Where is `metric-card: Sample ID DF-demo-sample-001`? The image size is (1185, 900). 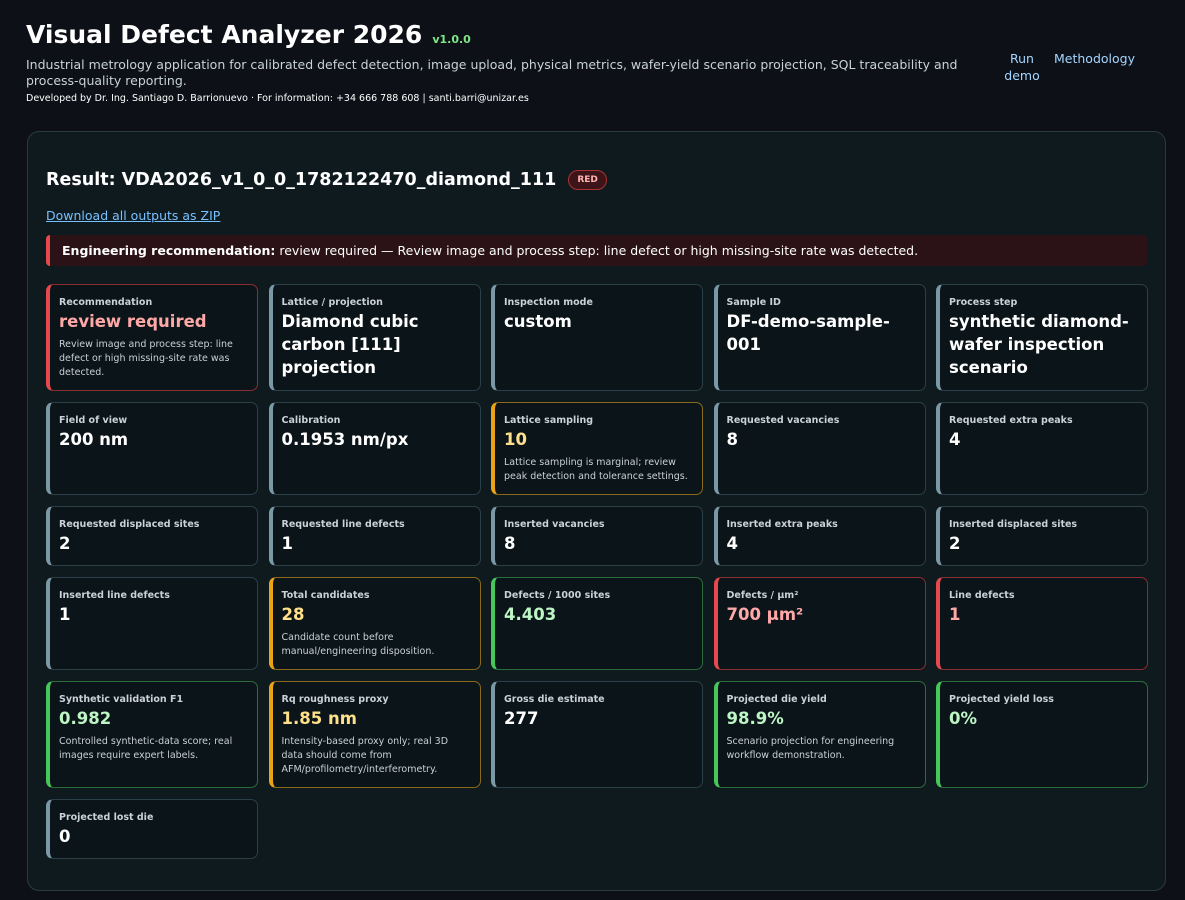 metric-card: Sample ID DF-demo-sample-001 is located at coordinates (819, 337).